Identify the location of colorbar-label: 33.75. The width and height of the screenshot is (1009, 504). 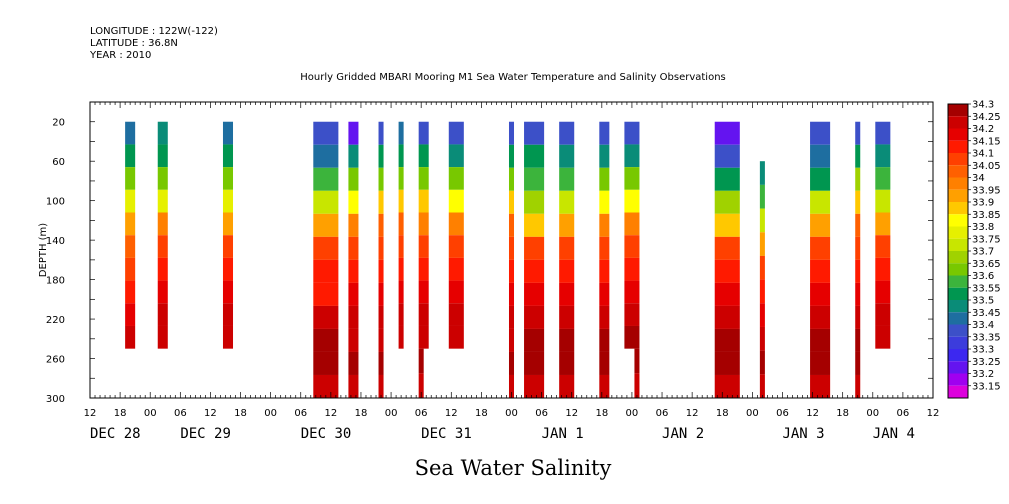
(986, 239).